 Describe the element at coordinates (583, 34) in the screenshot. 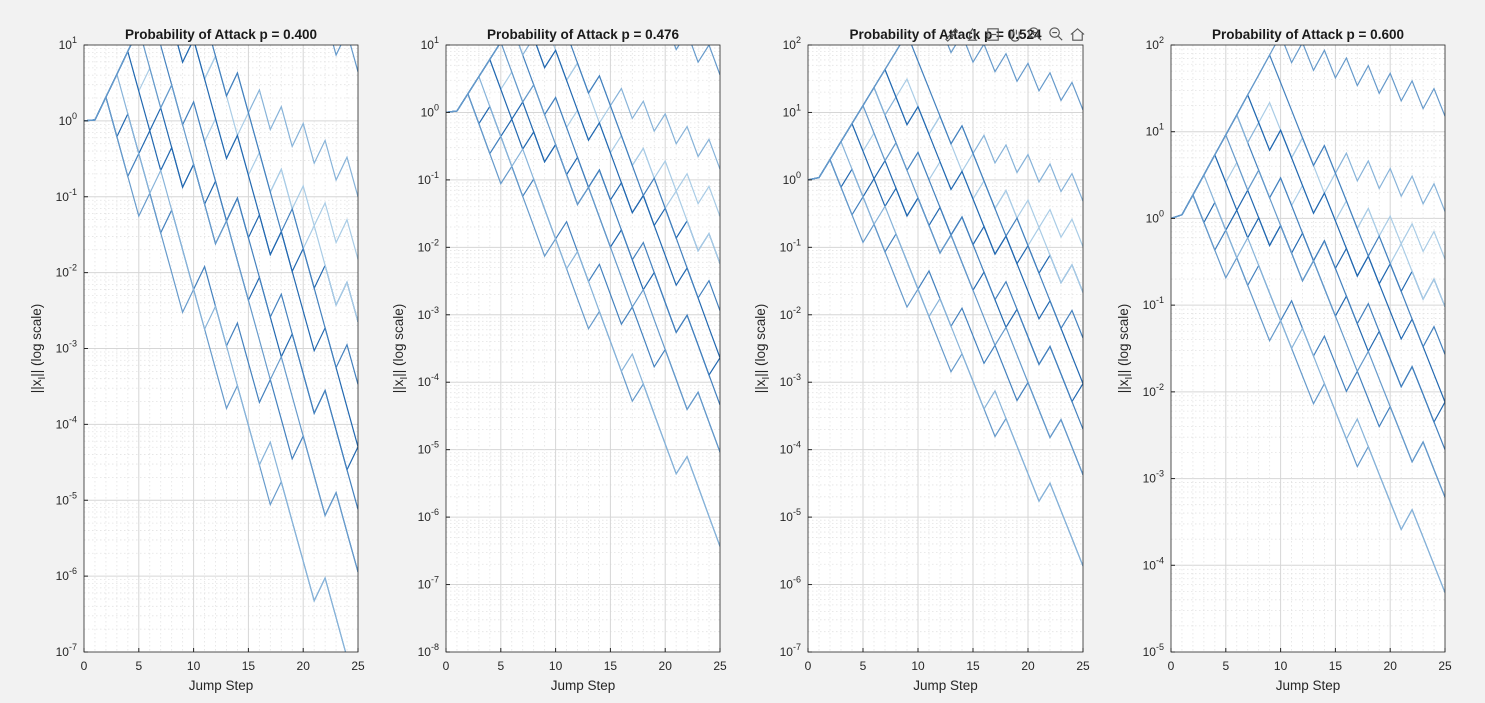

I see `chart-title: Probability of Attack p = 0.476` at that location.